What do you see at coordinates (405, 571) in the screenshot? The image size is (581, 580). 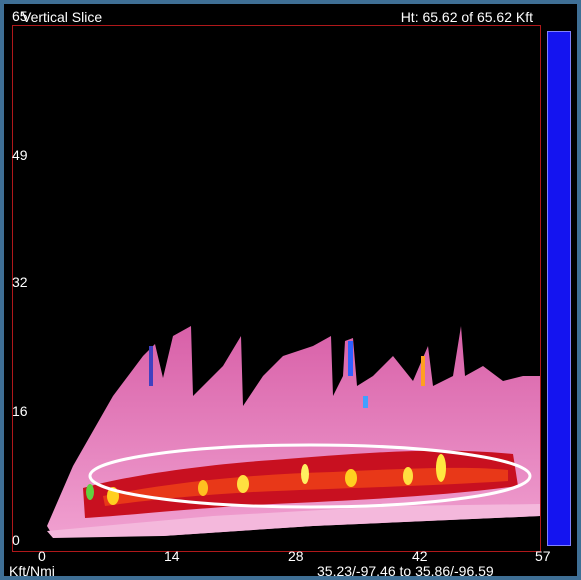 I see `coordinates-readout: 35.23/-97.46 to 35.86/-96.59` at bounding box center [405, 571].